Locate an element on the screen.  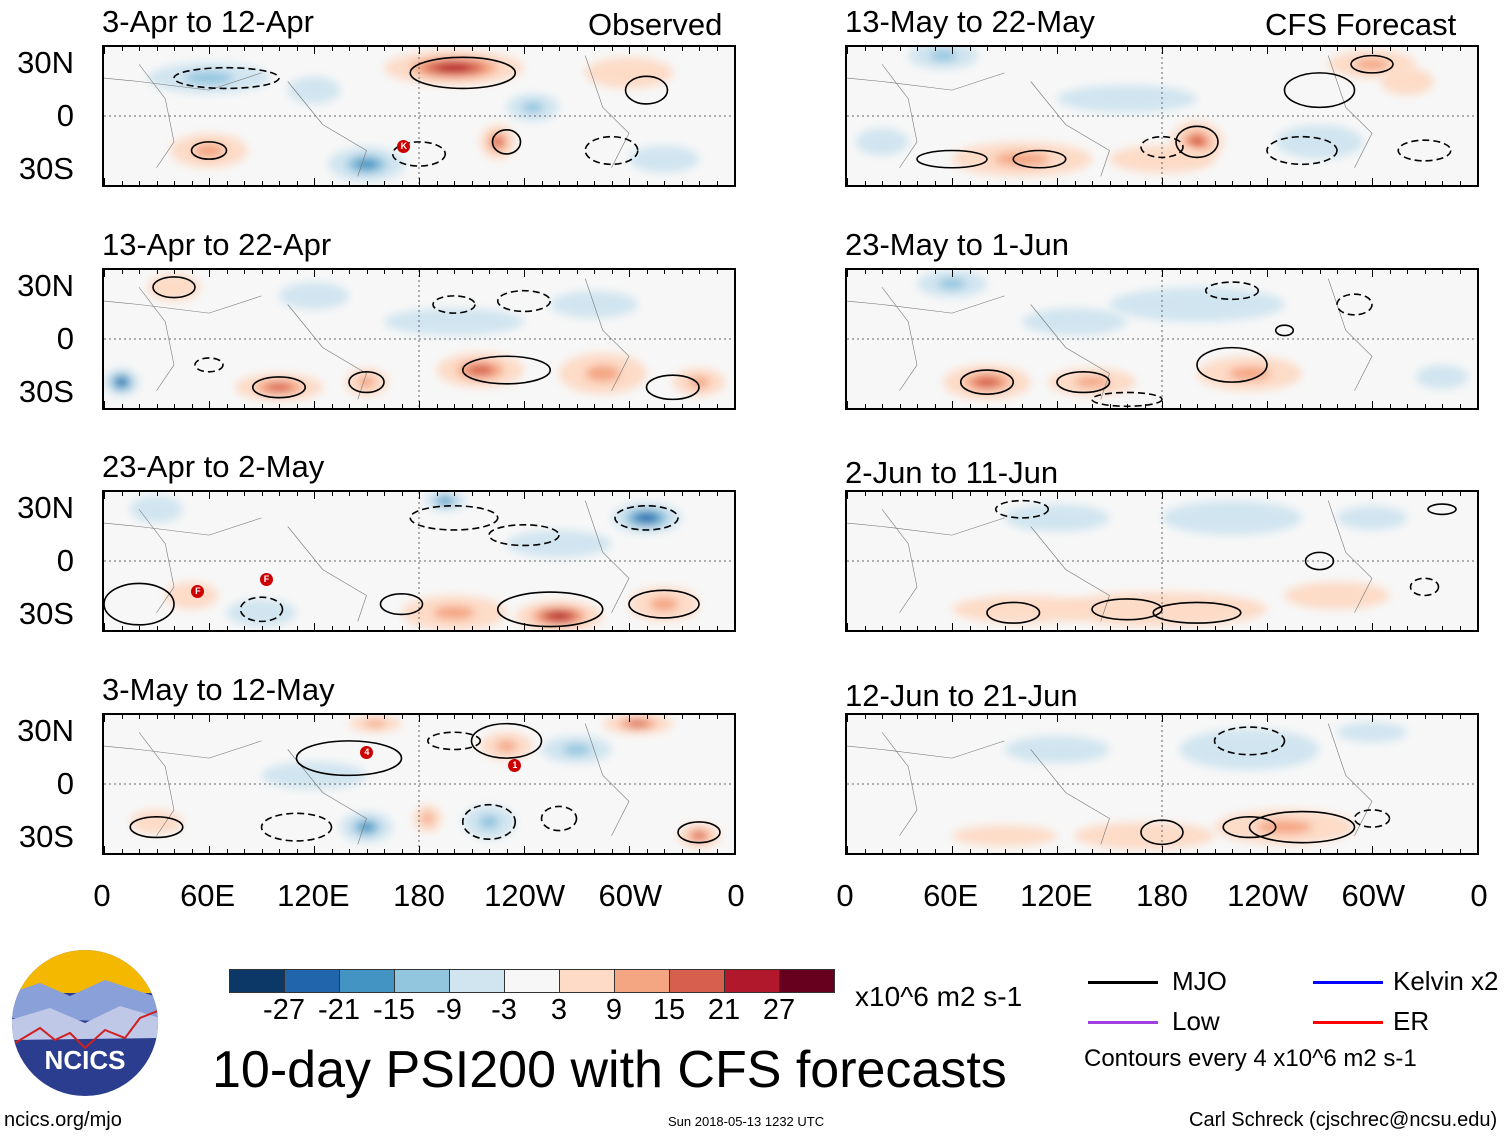
footer-url: ncics.org/mjo is located at coordinates (63, 1120).